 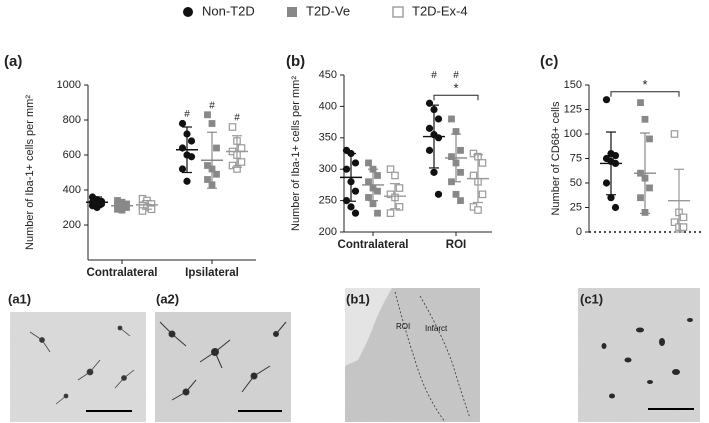 I want to click on legend-item: Non-T2D, so click(x=219, y=10).